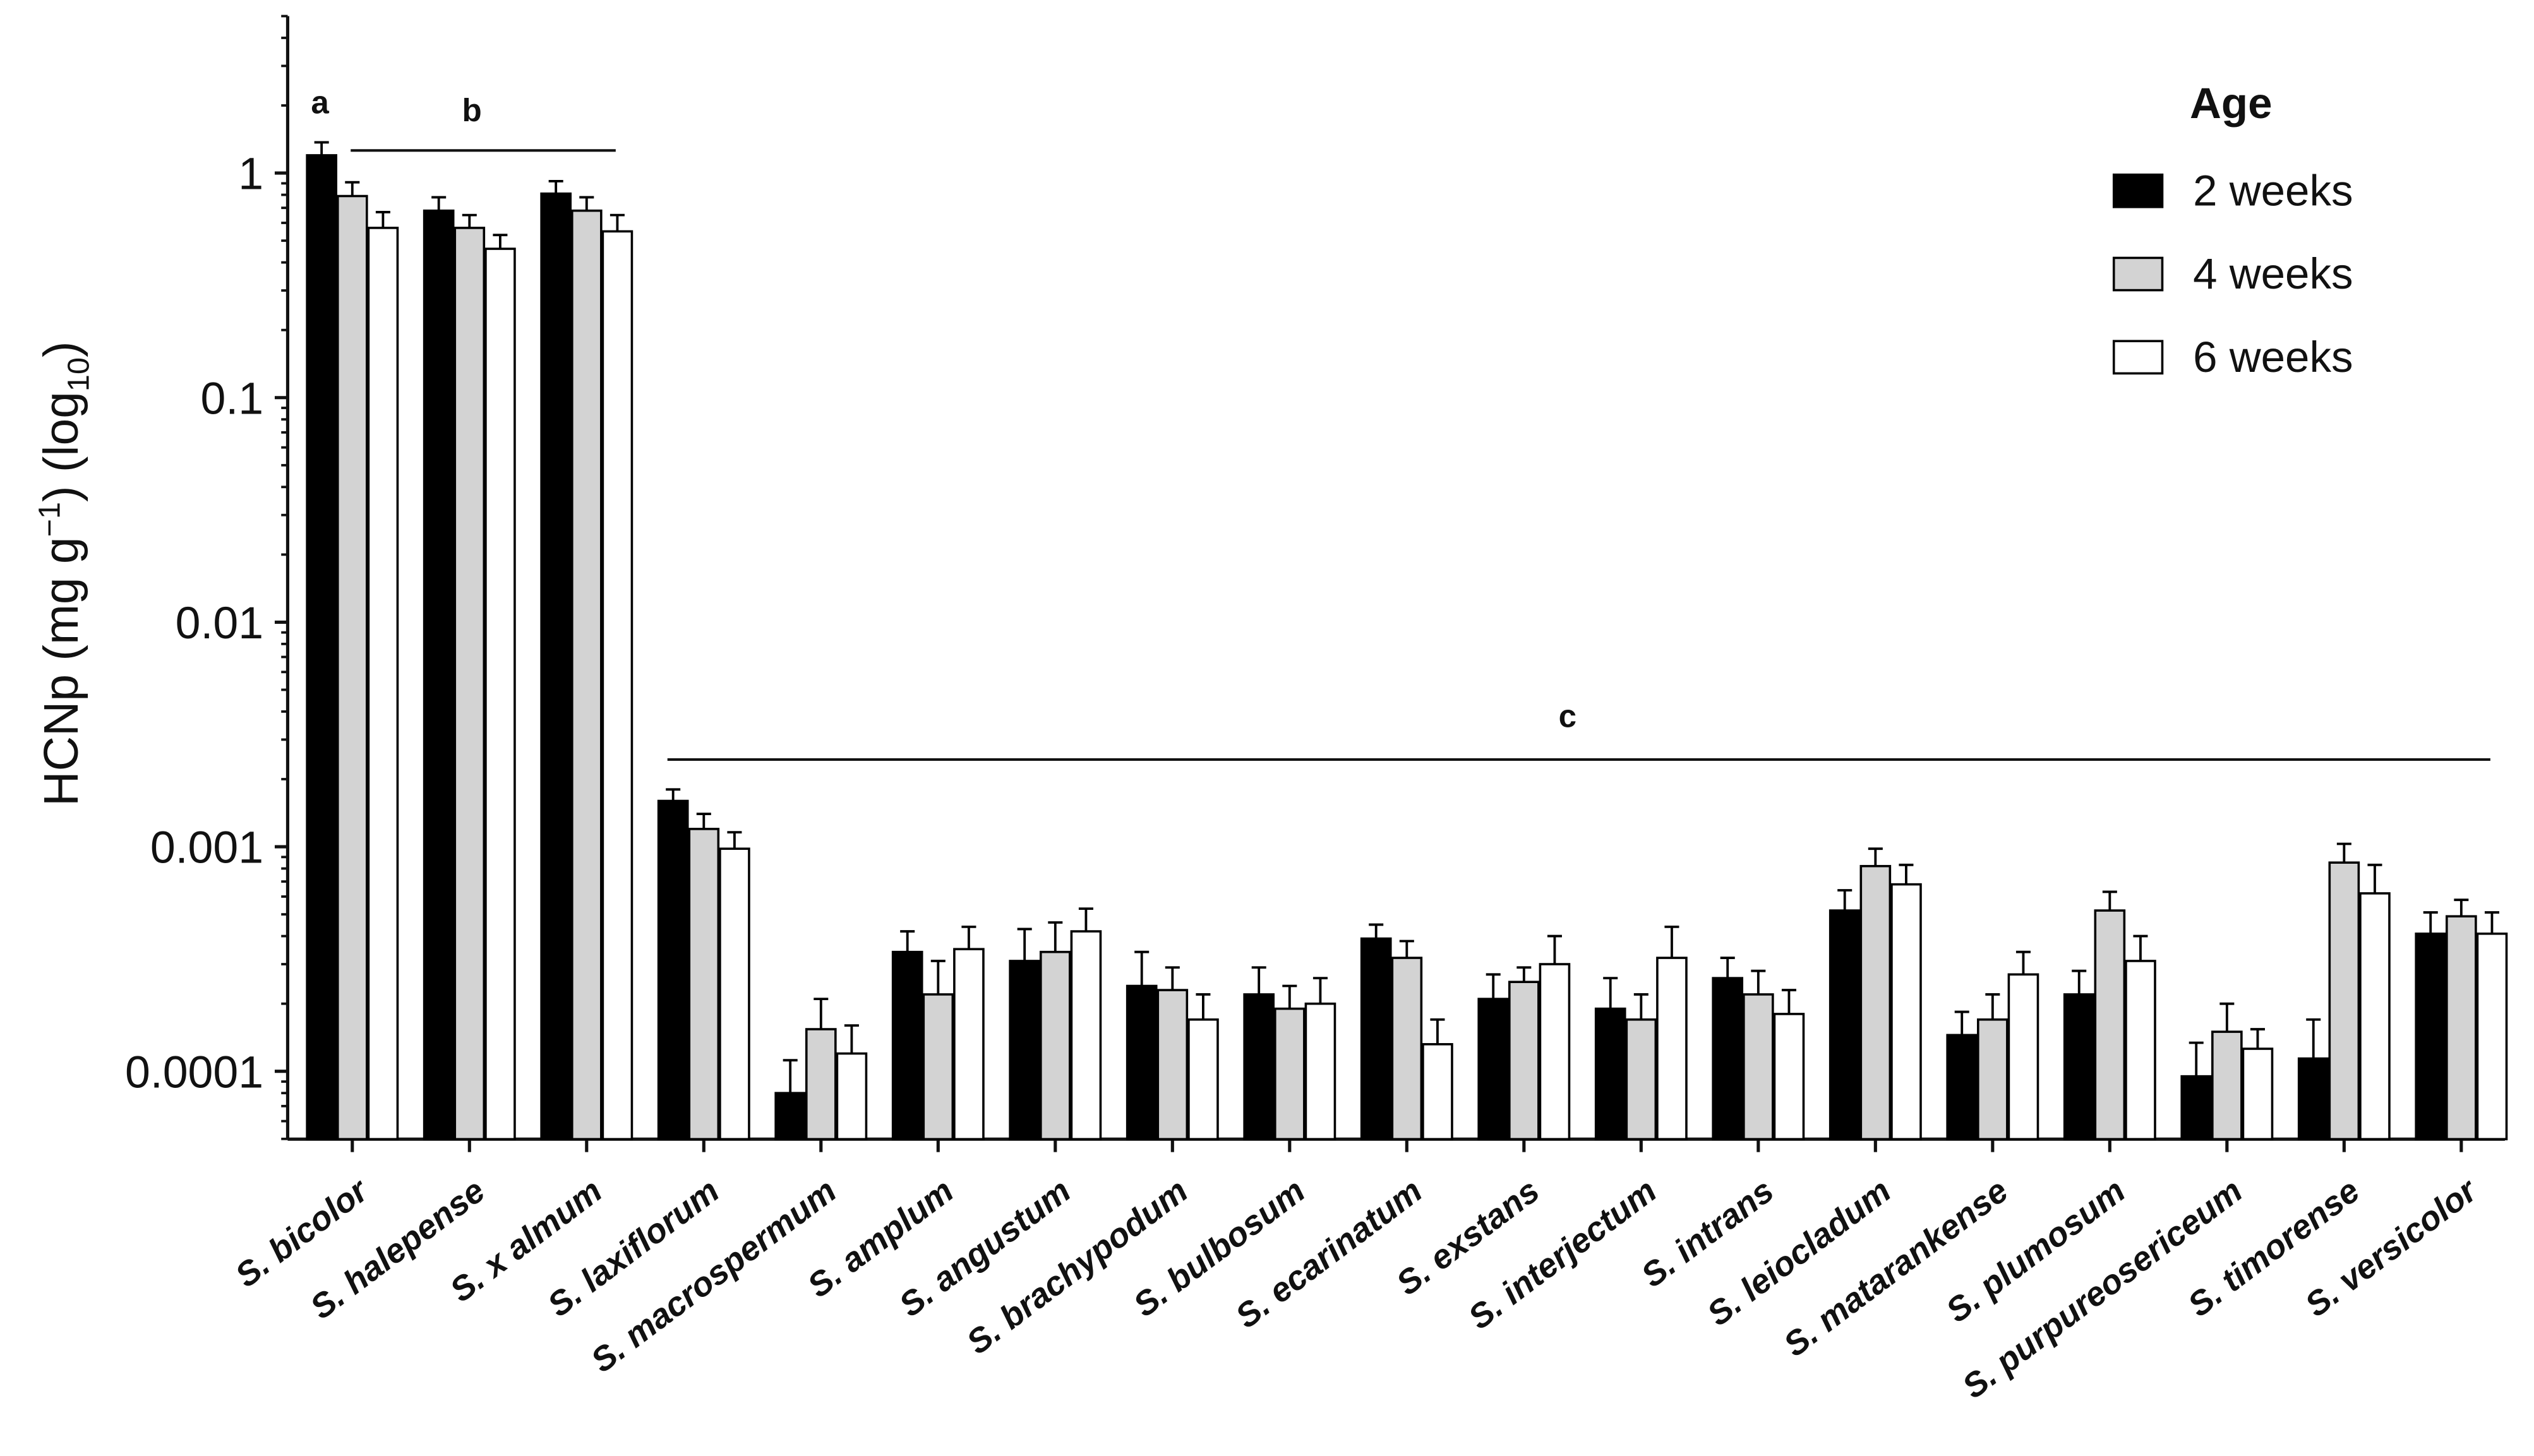 Image resolution: width=2534 pixels, height=1456 pixels. I want to click on bar-6-weeks-s-bicolor, so click(383, 683).